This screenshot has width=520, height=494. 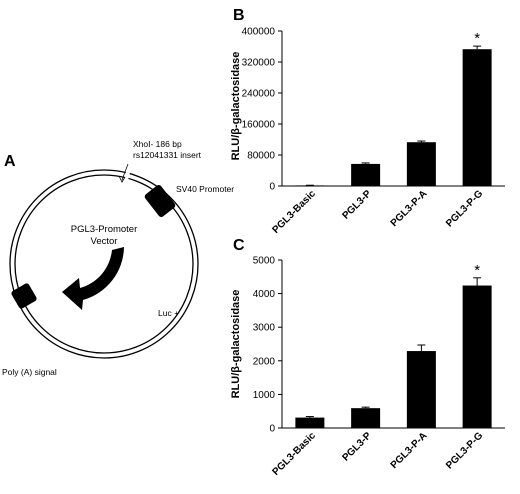 What do you see at coordinates (259, 32) in the screenshot?
I see `chart-b-y-tick-label: 400000` at bounding box center [259, 32].